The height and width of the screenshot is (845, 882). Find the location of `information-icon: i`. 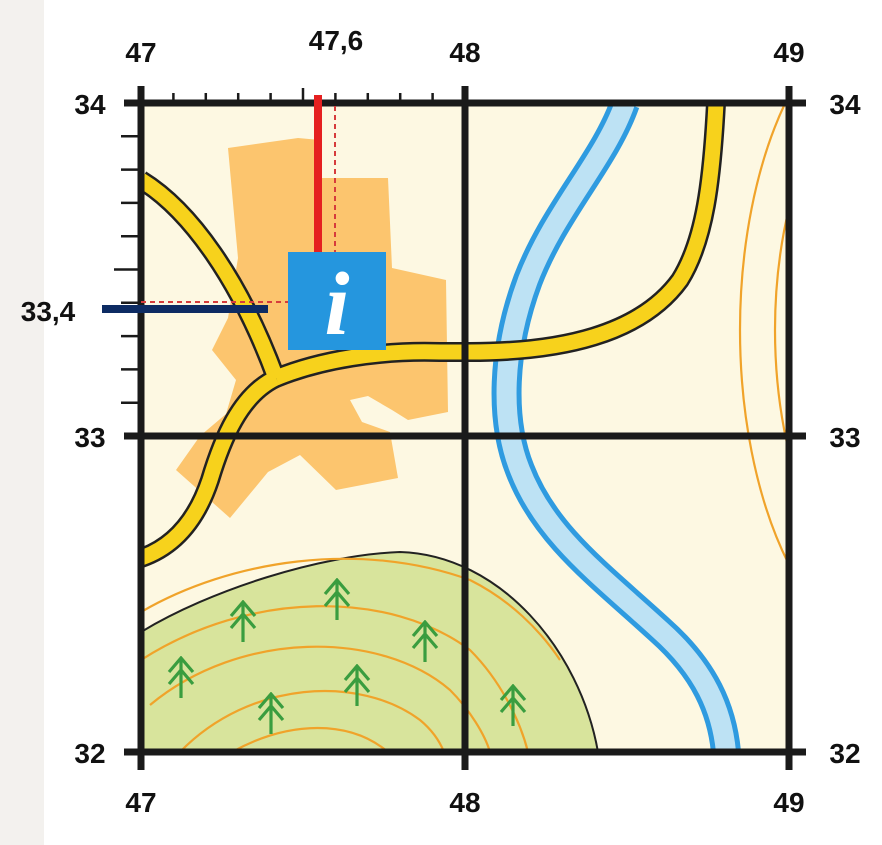

information-icon: i is located at coordinates (337, 303).